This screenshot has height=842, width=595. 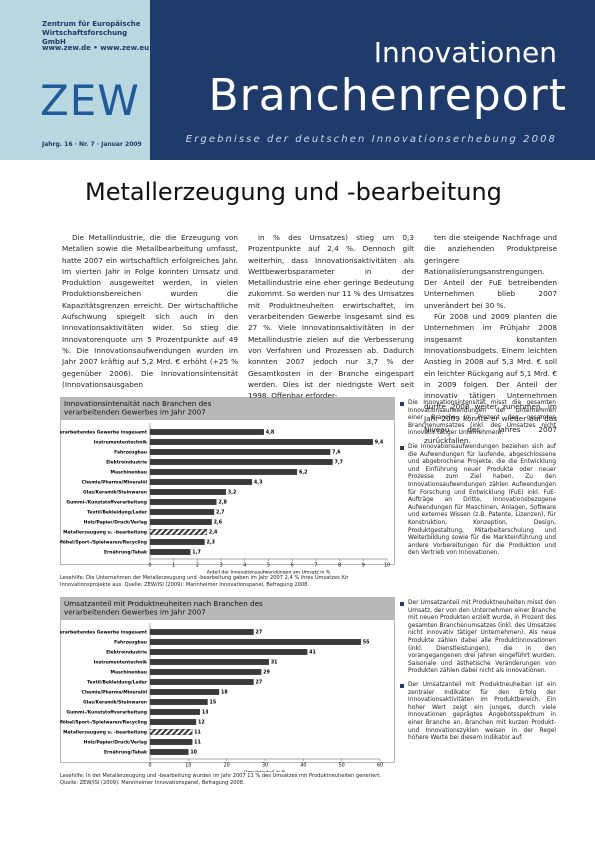 What do you see at coordinates (205, 713) in the screenshot?
I see `value-label: 13` at bounding box center [205, 713].